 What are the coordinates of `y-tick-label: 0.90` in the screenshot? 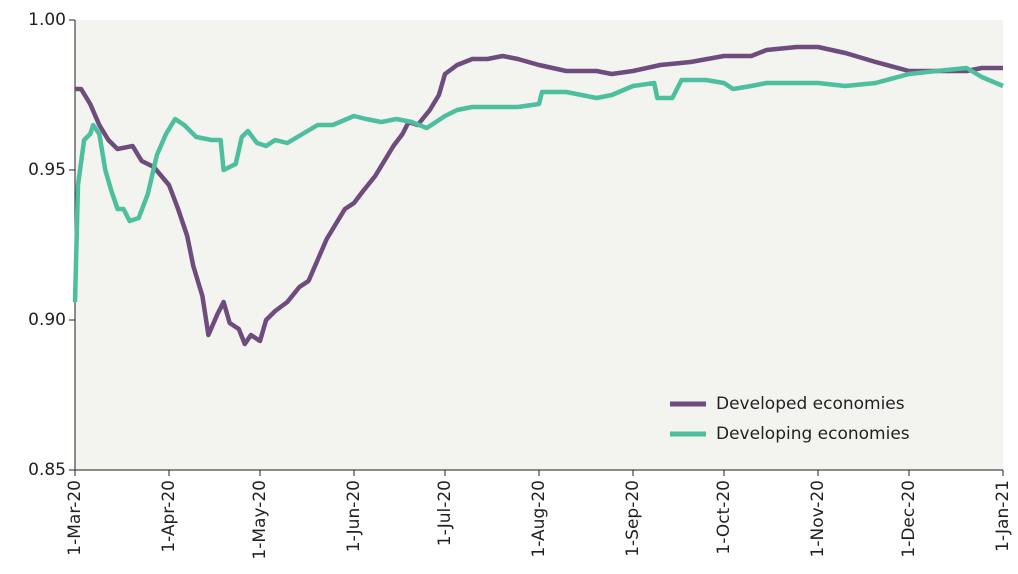 It's located at (47, 320).